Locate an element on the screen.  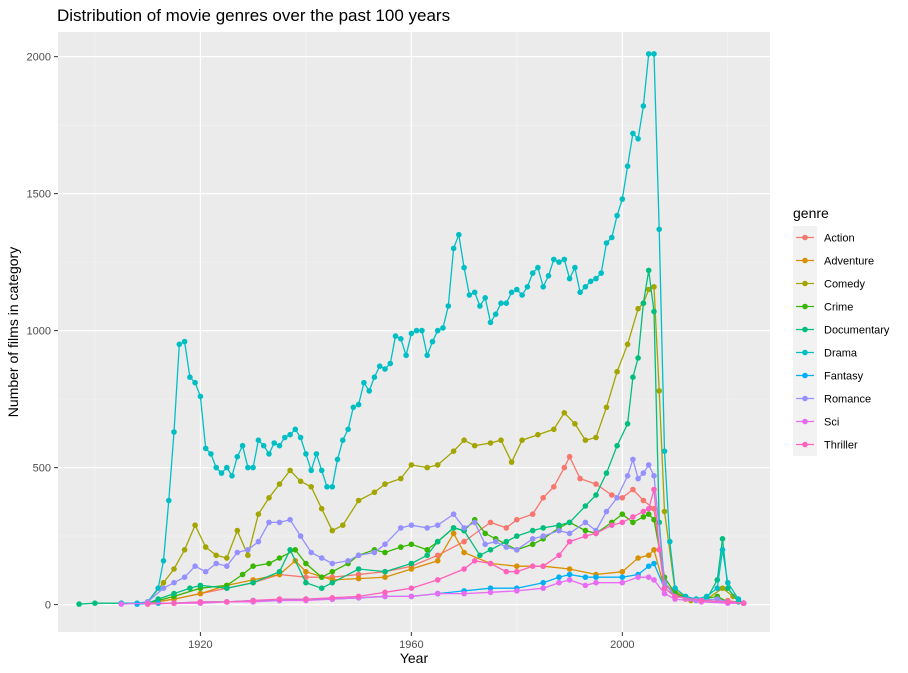
legend-label: Action is located at coordinates (839, 239).